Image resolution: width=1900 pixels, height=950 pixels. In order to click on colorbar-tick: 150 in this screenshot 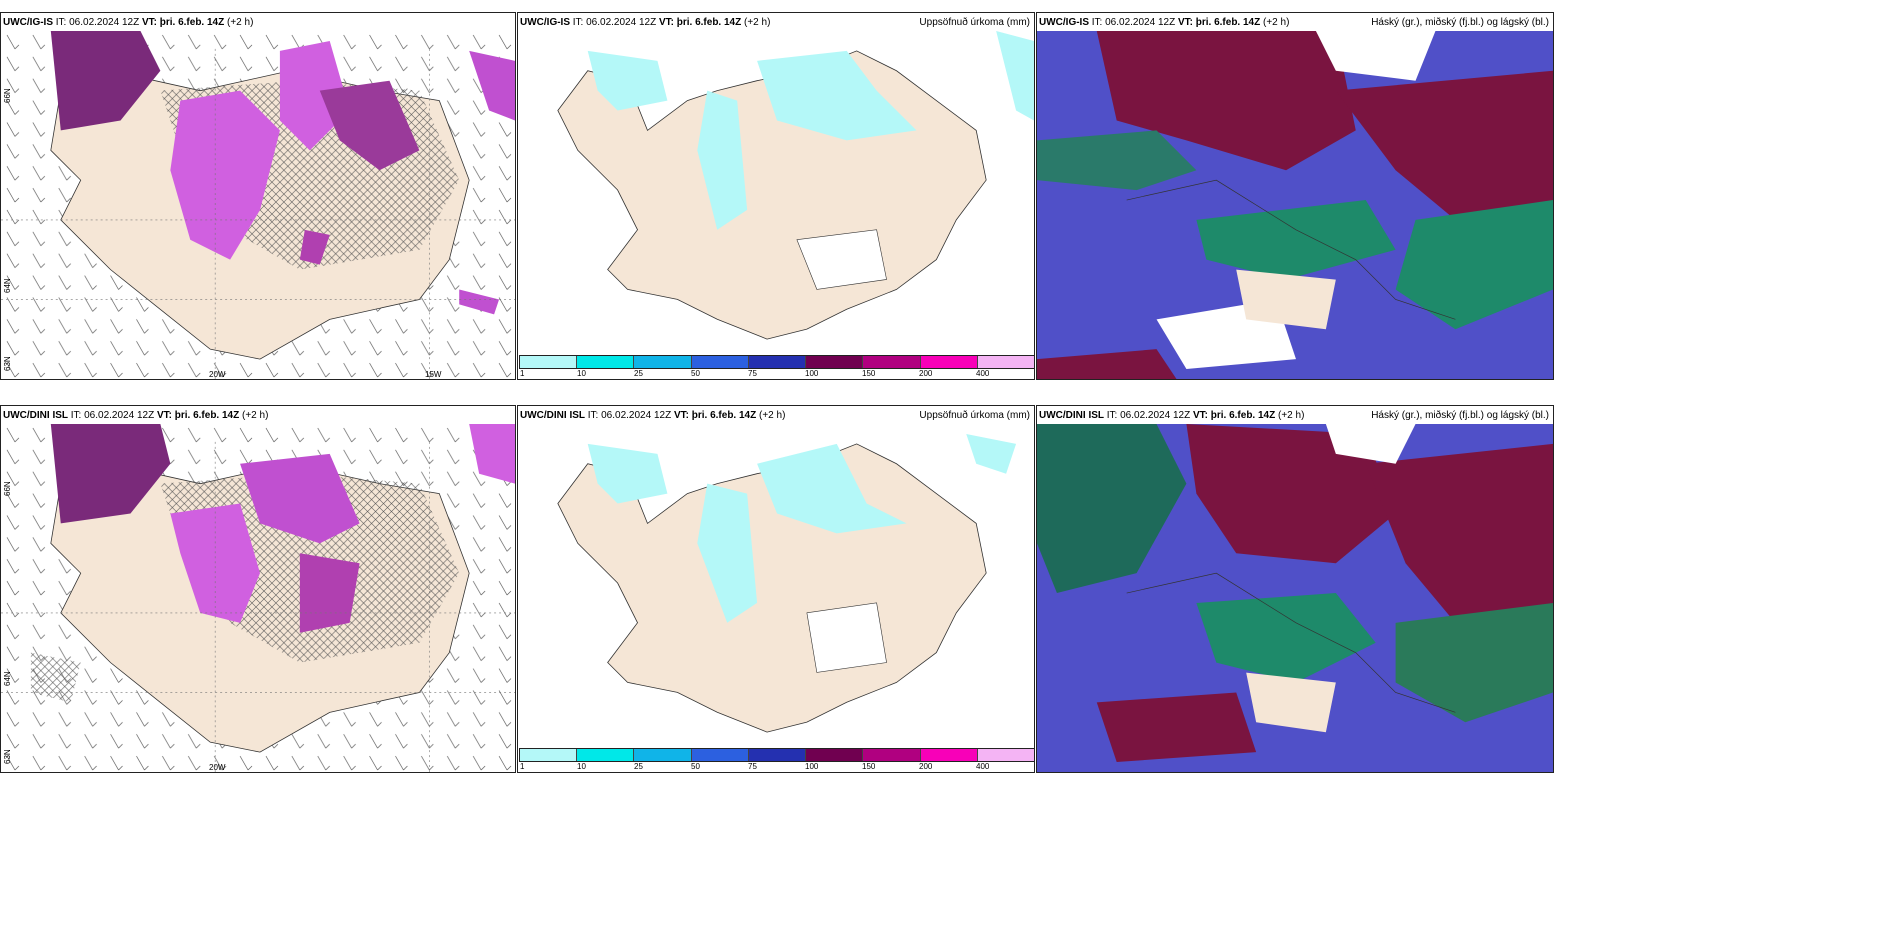, I will do `click(869, 373)`.